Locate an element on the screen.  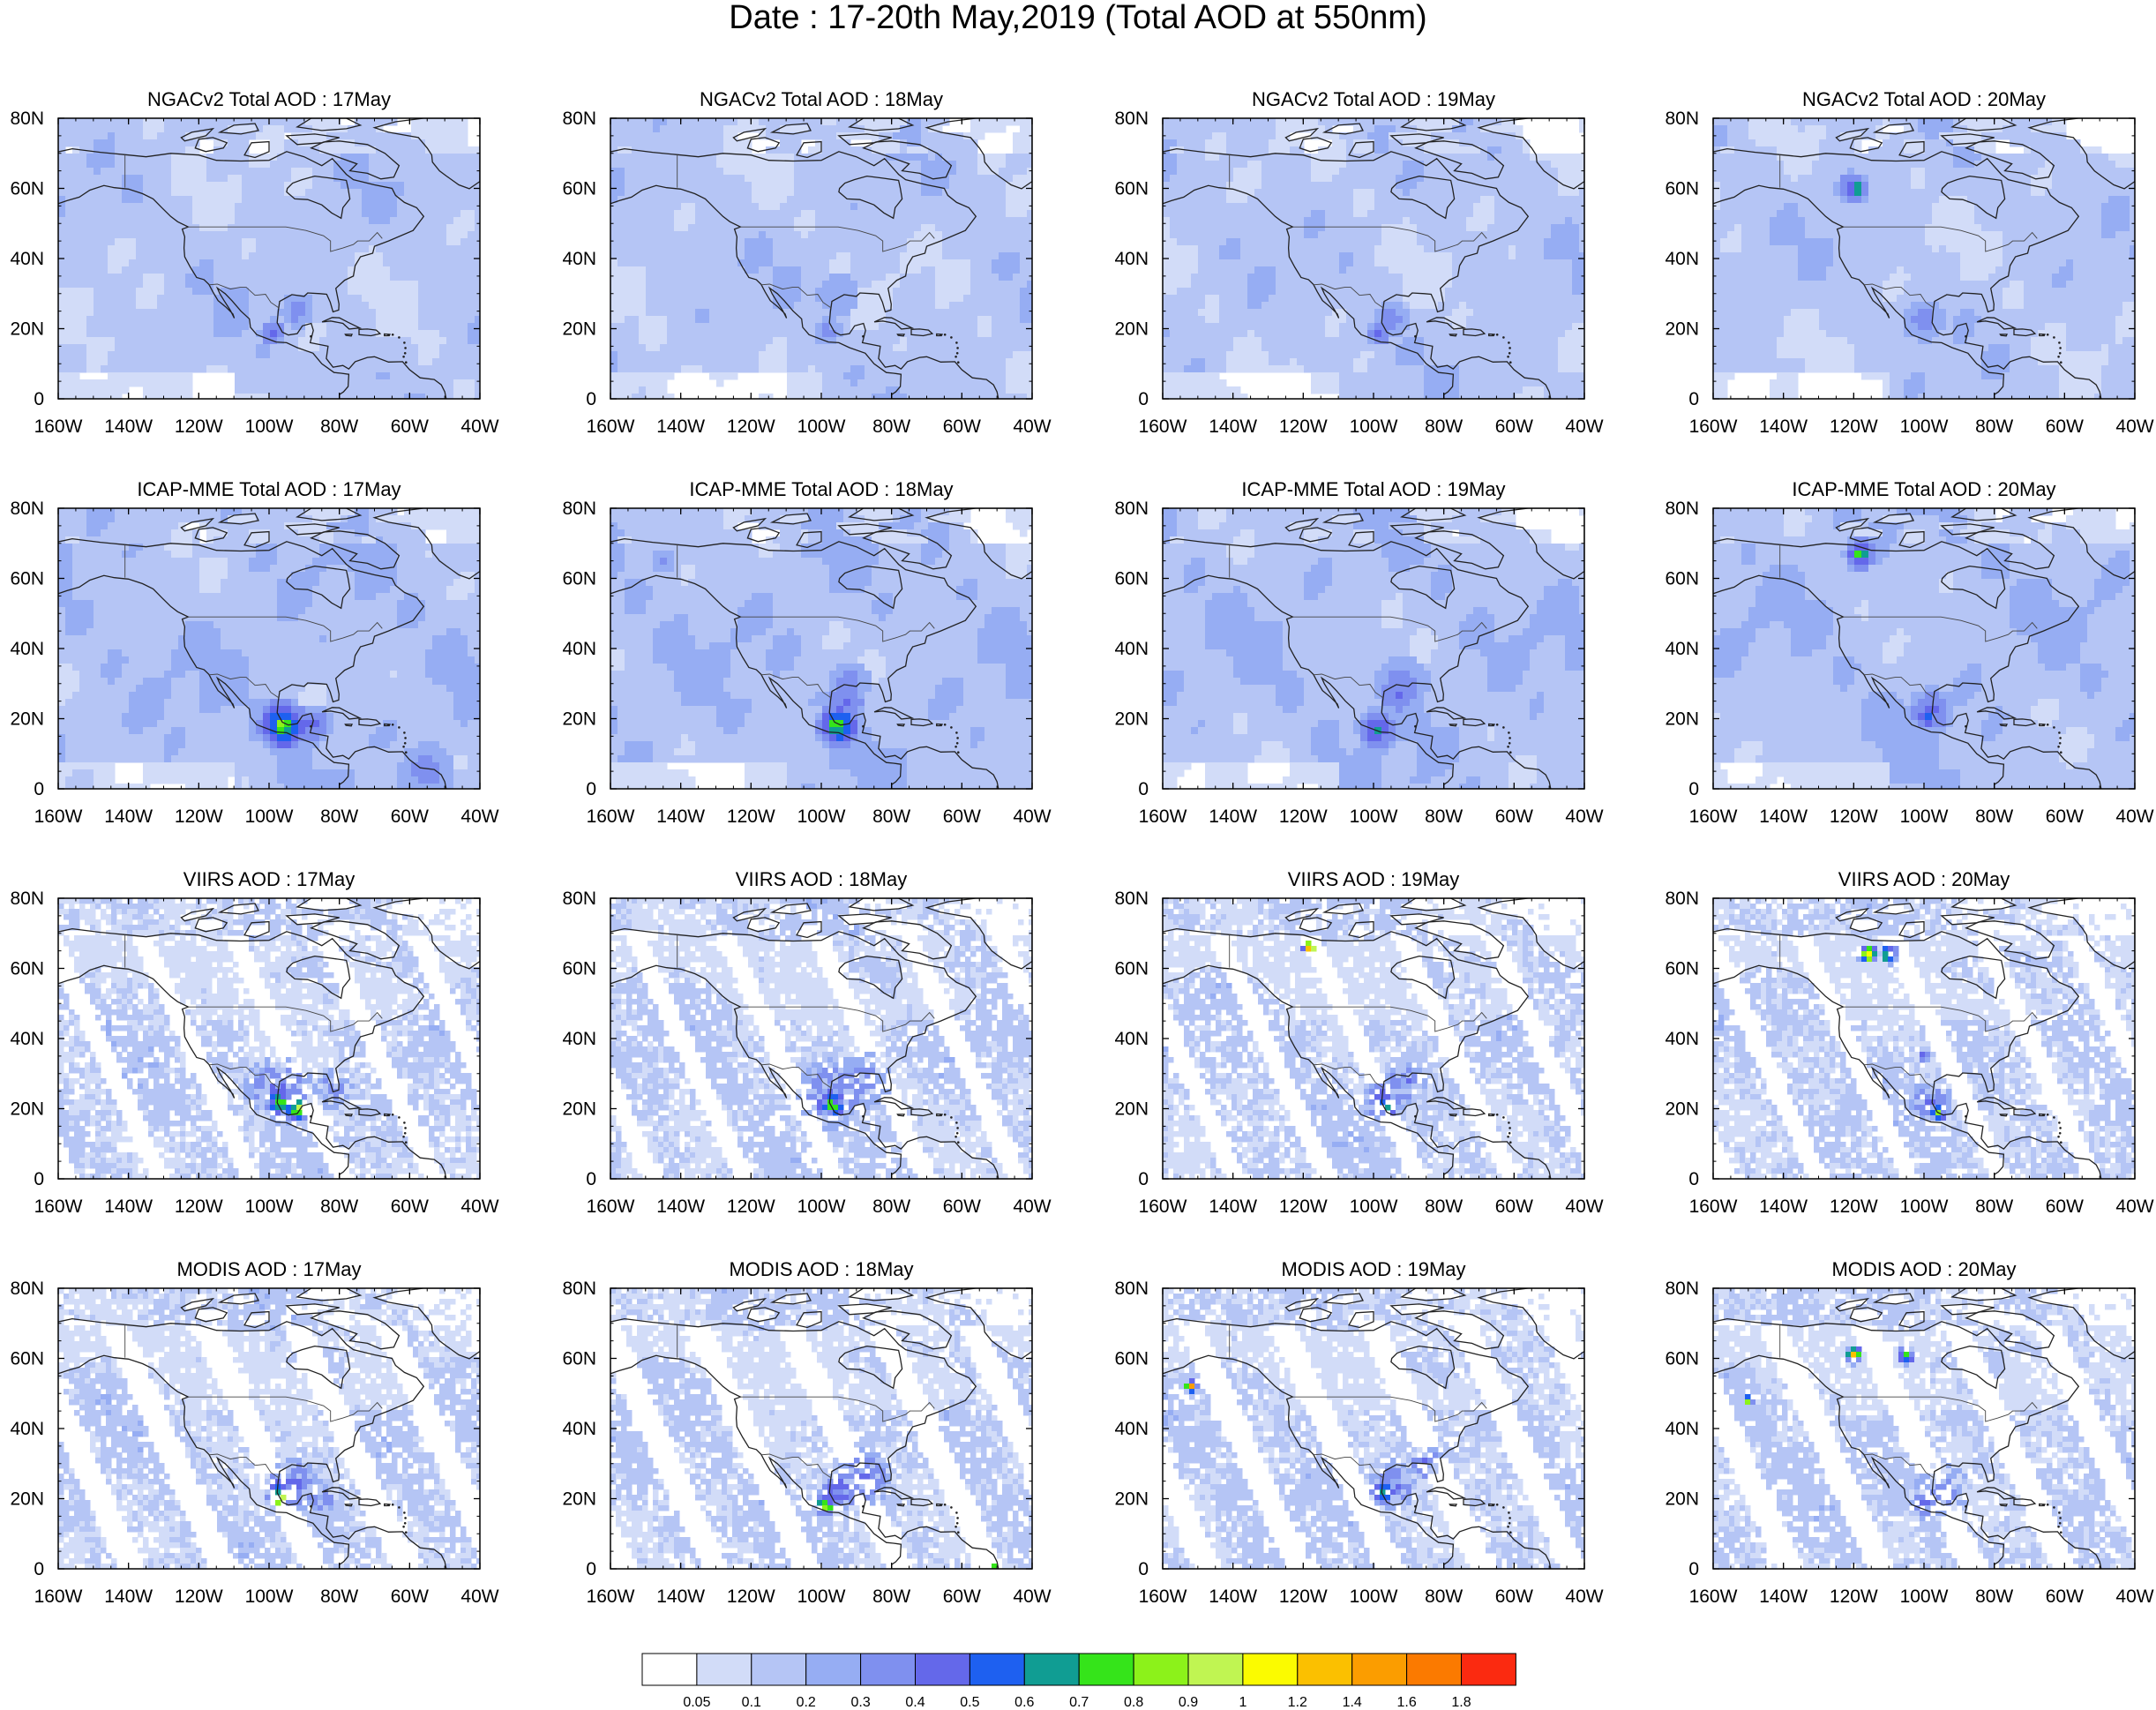
colorbar-label: 0.2 is located at coordinates (806, 1702).